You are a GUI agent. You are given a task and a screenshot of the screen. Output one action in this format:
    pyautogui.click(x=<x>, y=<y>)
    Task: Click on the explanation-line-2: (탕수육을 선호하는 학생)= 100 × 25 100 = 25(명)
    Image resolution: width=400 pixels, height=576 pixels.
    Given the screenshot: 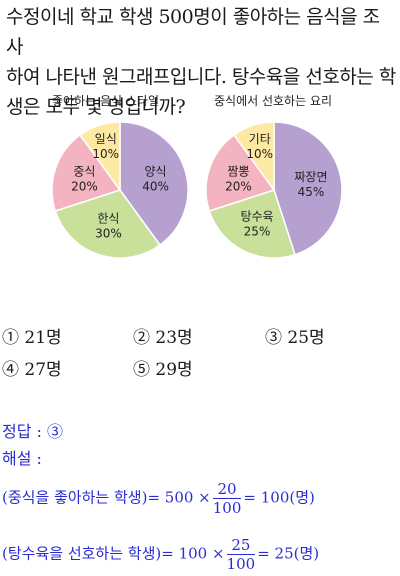 What is the action you would take?
    pyautogui.click(x=160, y=554)
    